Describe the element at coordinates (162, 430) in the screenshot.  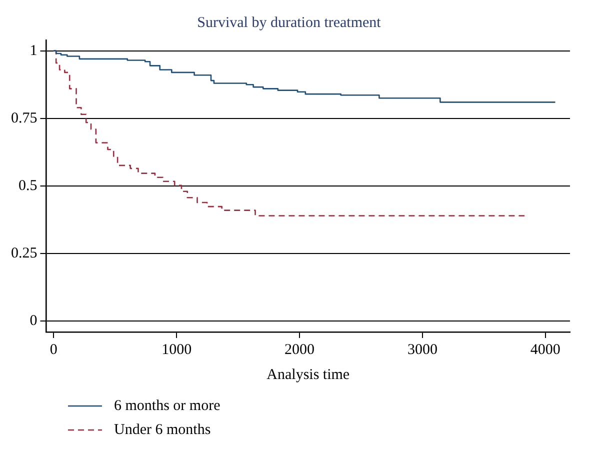
I see `legend-label: Under 6 months` at that location.